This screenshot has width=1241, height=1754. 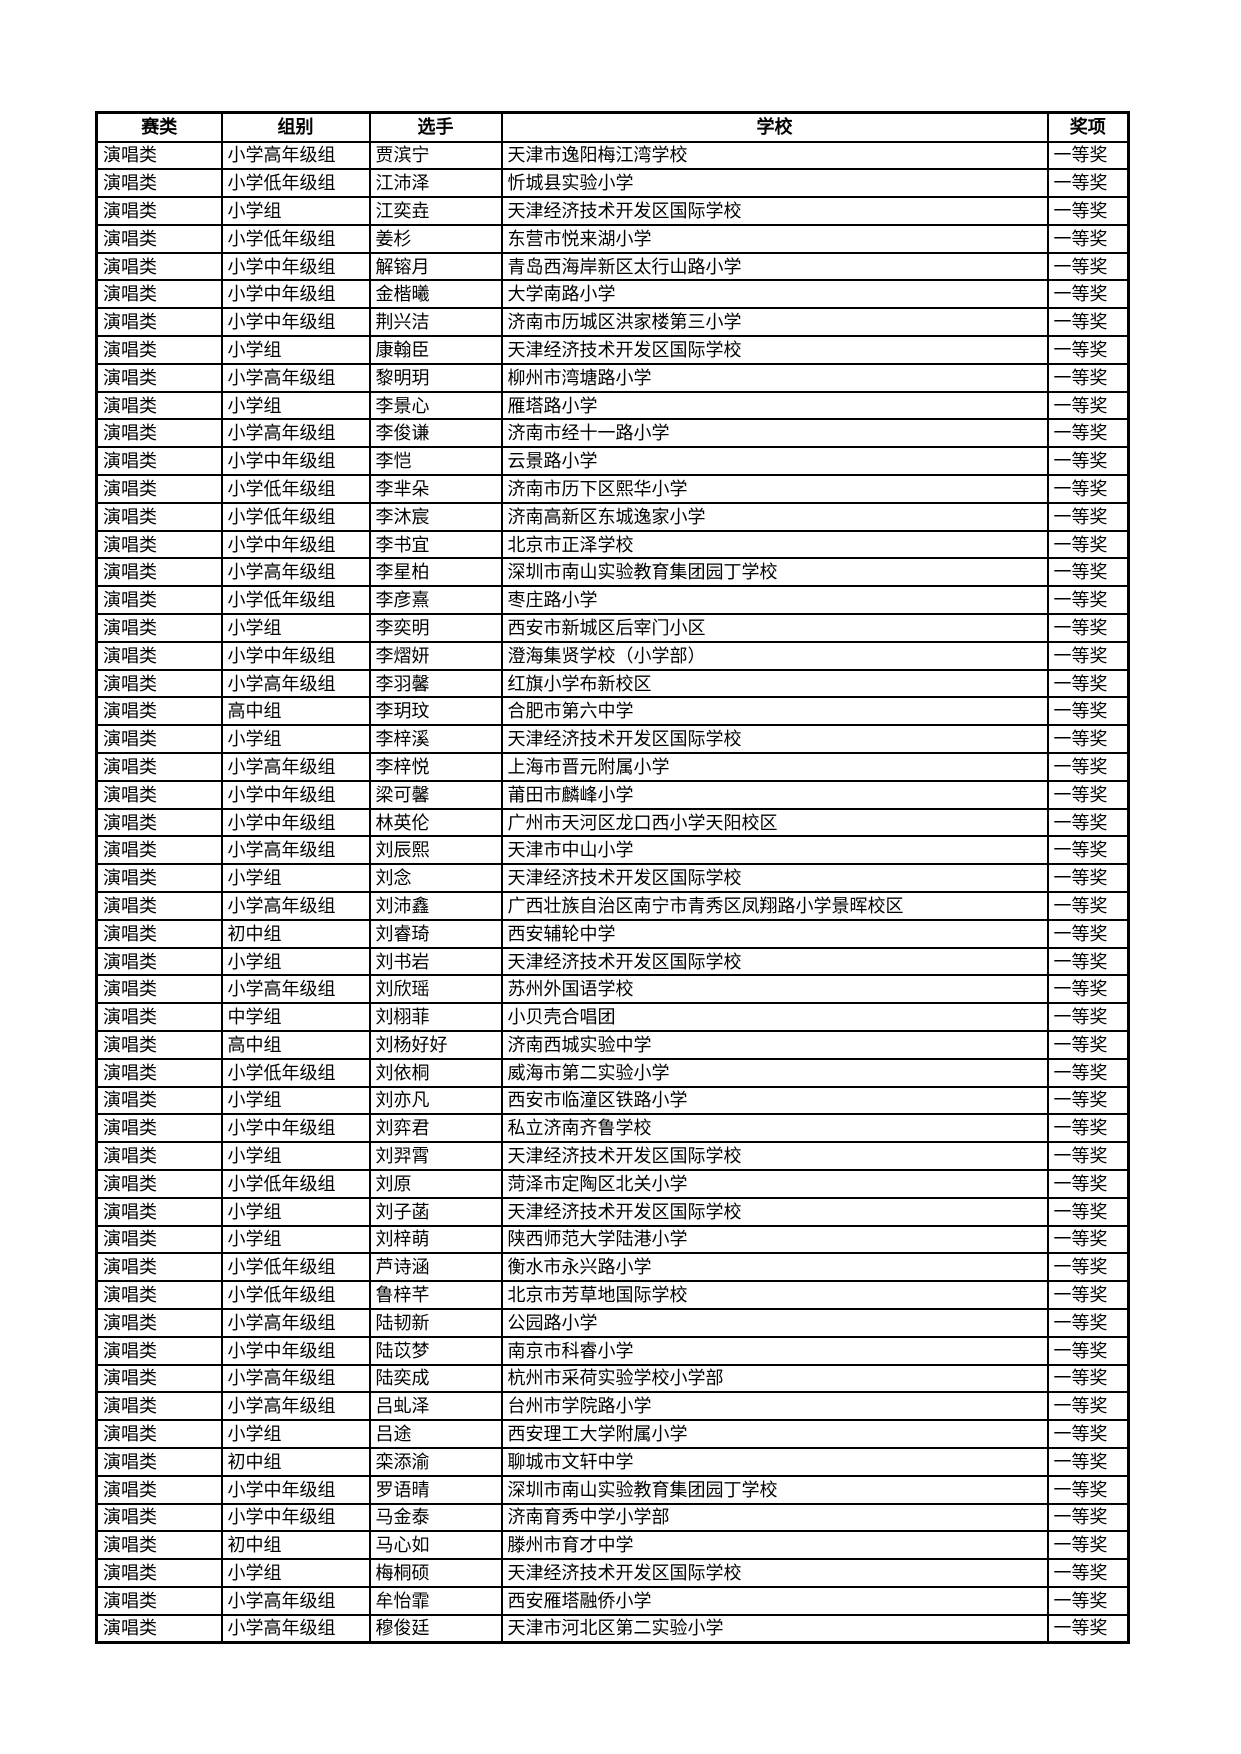 What do you see at coordinates (435, 294) in the screenshot?
I see `table-cell: 金楷曦` at bounding box center [435, 294].